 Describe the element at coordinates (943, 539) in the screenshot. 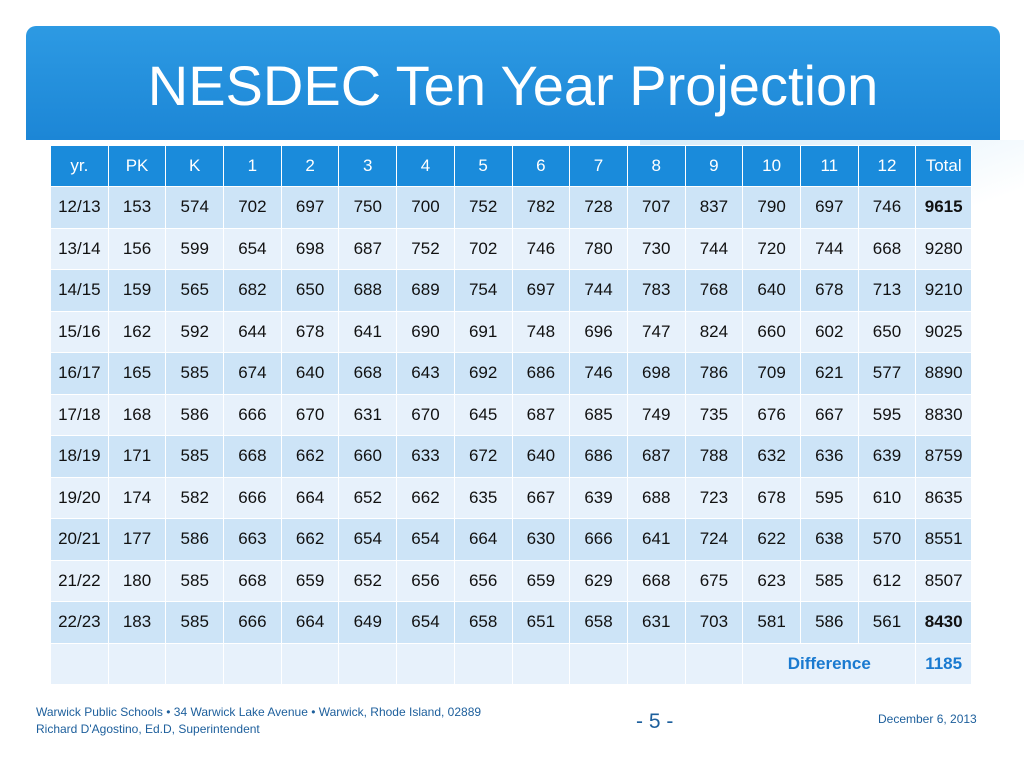

I see `total-cell: 8551` at that location.